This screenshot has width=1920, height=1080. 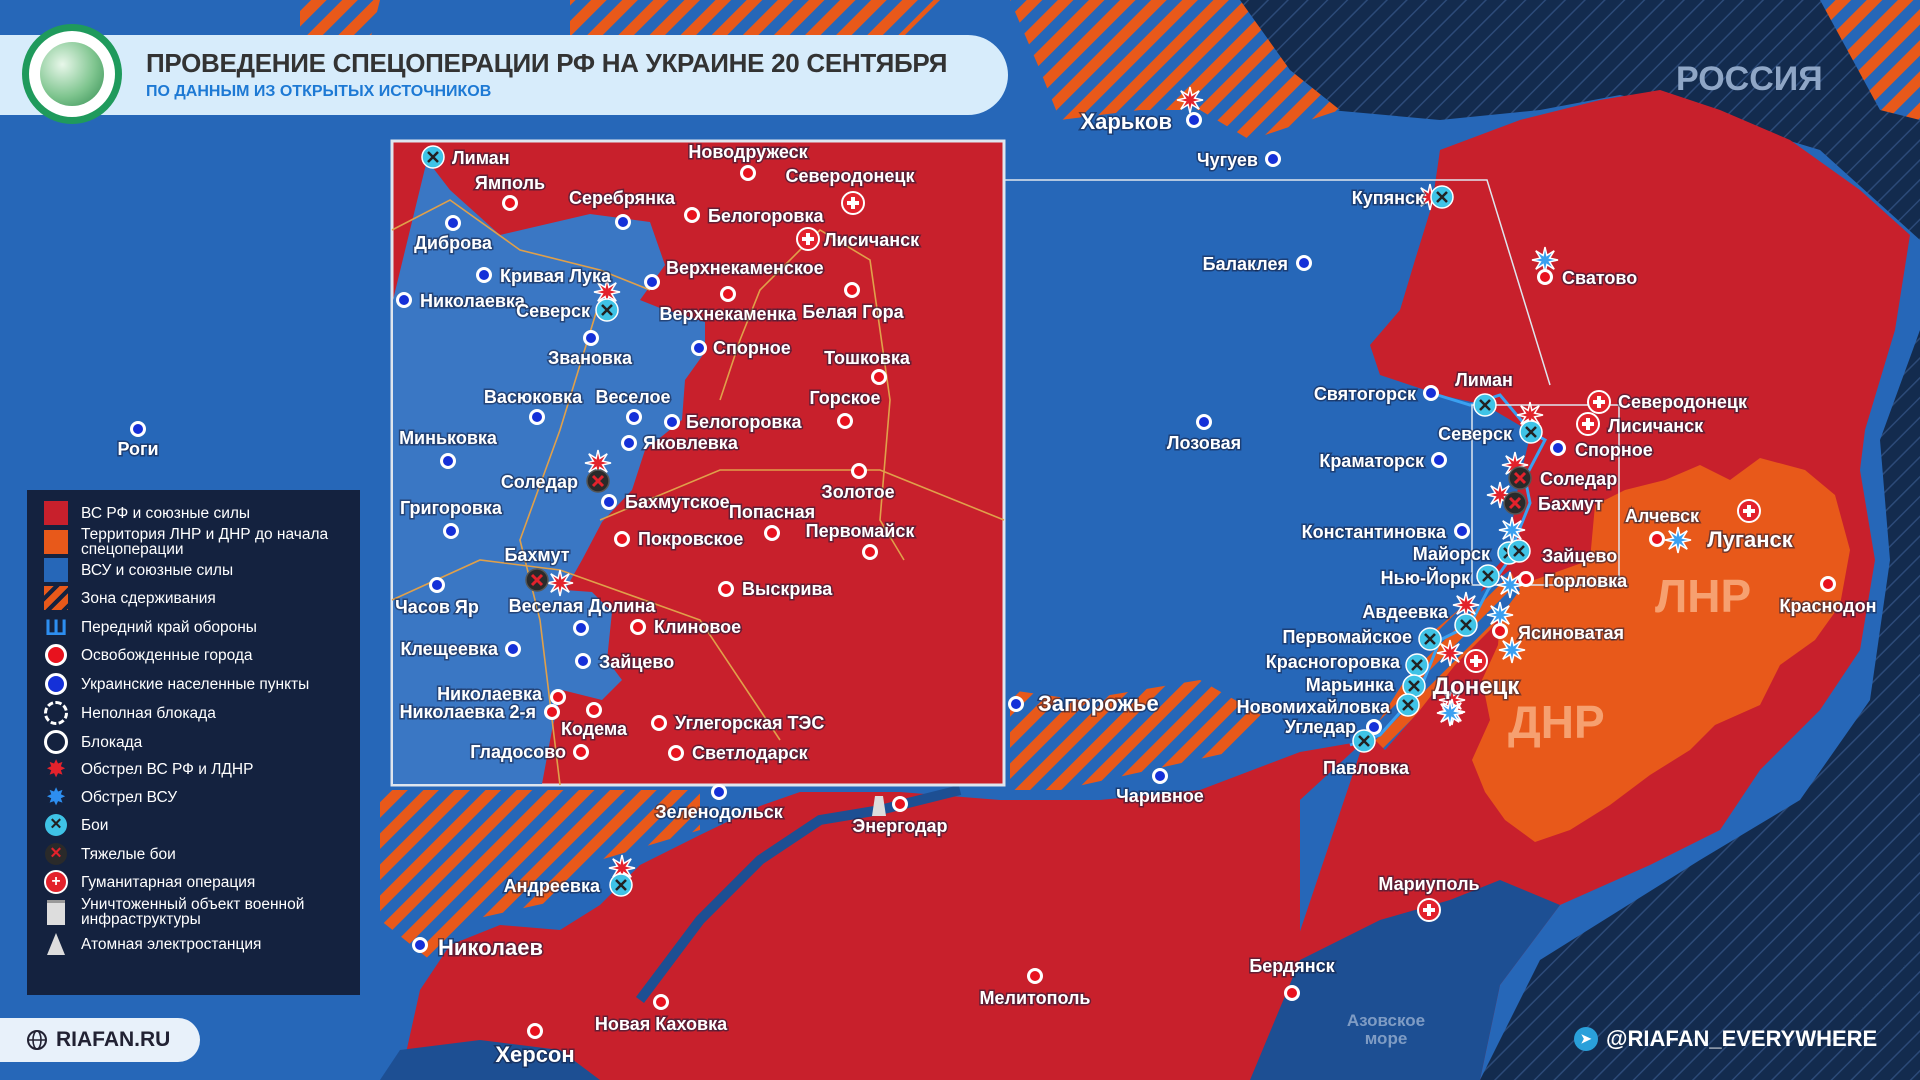 What do you see at coordinates (734, 422) in the screenshot?
I see `inset-place-ua: Белогоровка` at bounding box center [734, 422].